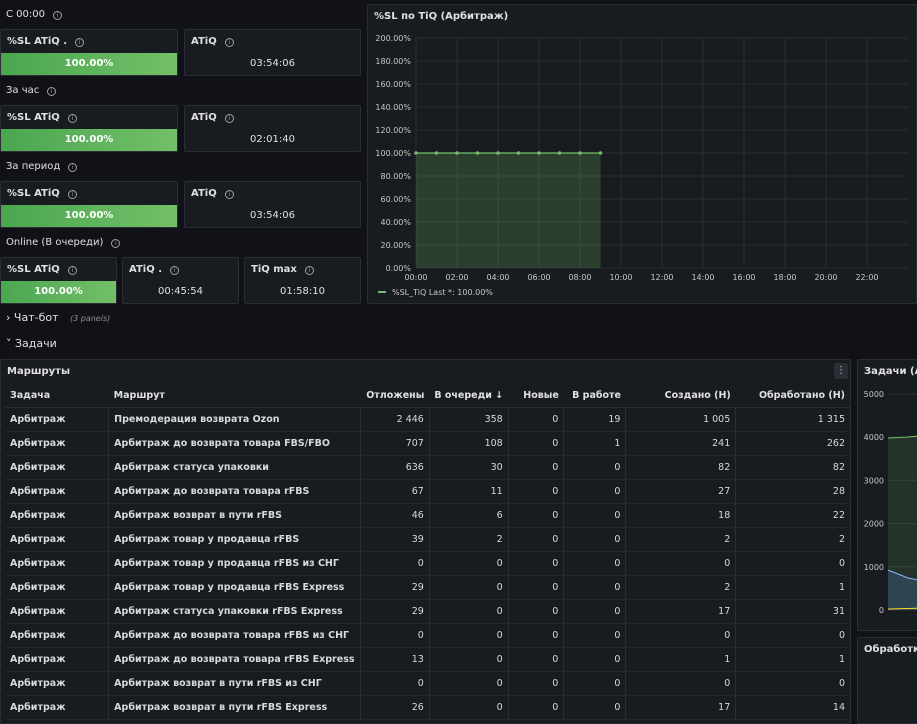 This screenshot has height=724, width=917. Describe the element at coordinates (89, 52) in the screenshot. I see `sl-atiq-panel: %SL ATiQ .i 100.00%` at that location.